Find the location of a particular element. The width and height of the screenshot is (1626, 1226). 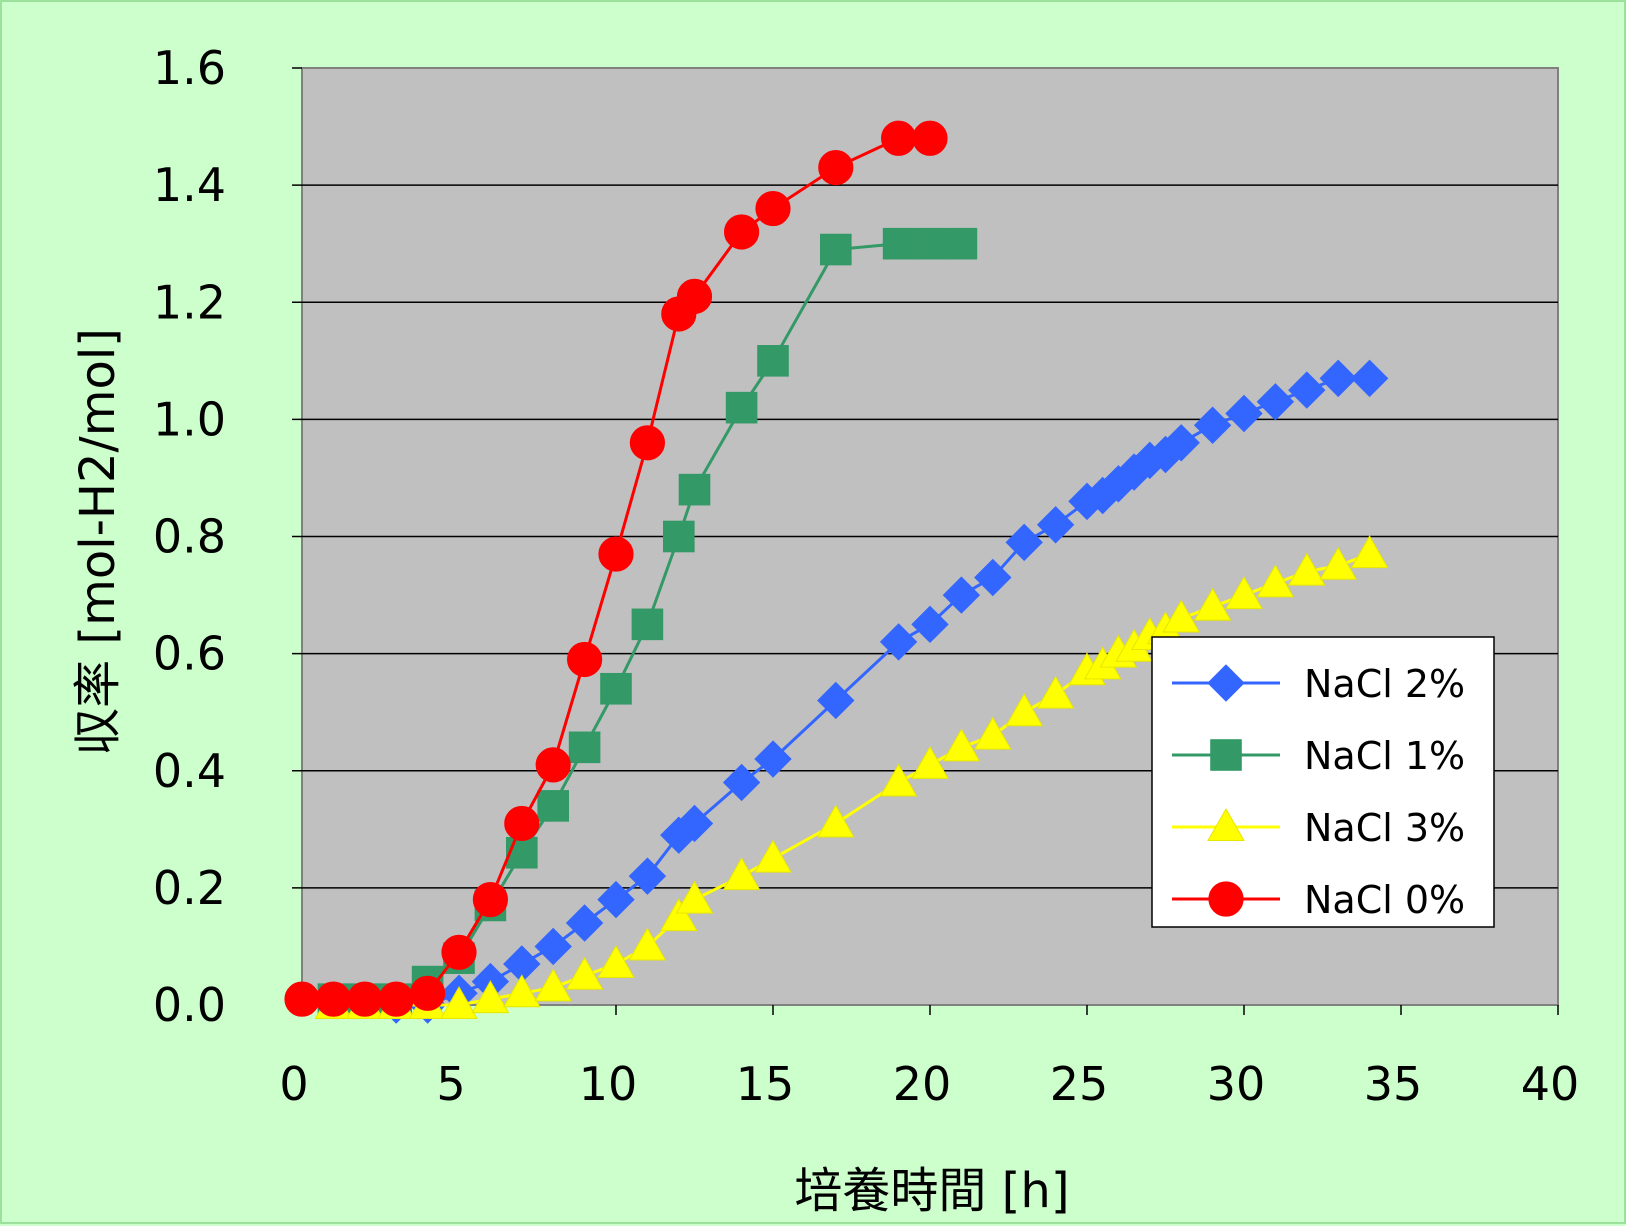

y-tick-labels: 0.0 0.2 0.4 0.6 0.8 1.0 1.2 1.4 1.6 is located at coordinates (227, 536).